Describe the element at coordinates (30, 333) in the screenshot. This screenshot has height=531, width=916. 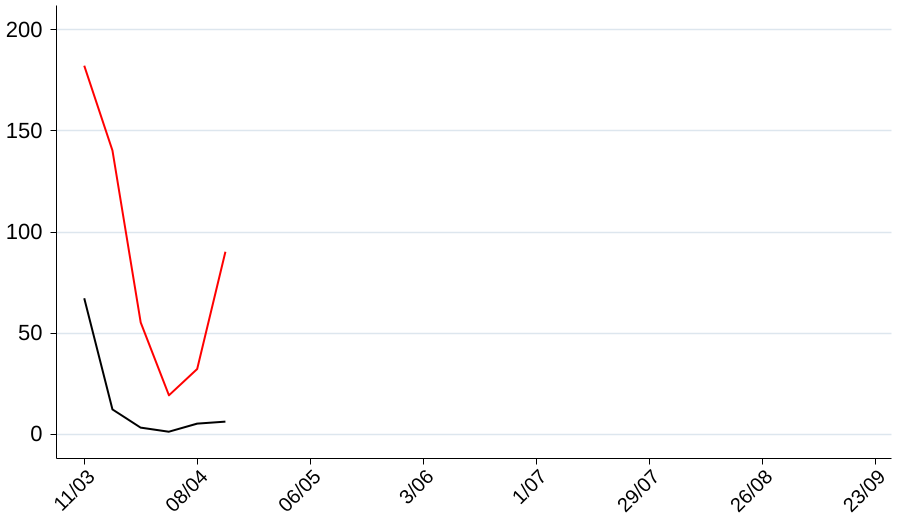
I see `y-tick-label: 50` at that location.